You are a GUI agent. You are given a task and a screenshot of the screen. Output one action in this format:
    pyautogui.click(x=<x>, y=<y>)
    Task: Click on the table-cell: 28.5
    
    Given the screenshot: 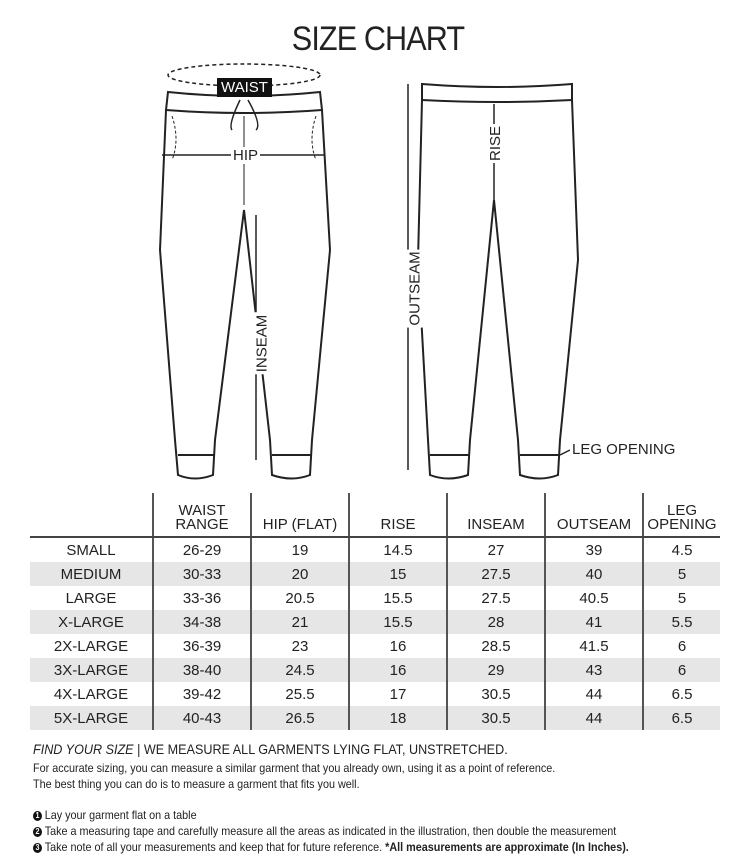 What is the action you would take?
    pyautogui.click(x=495, y=646)
    